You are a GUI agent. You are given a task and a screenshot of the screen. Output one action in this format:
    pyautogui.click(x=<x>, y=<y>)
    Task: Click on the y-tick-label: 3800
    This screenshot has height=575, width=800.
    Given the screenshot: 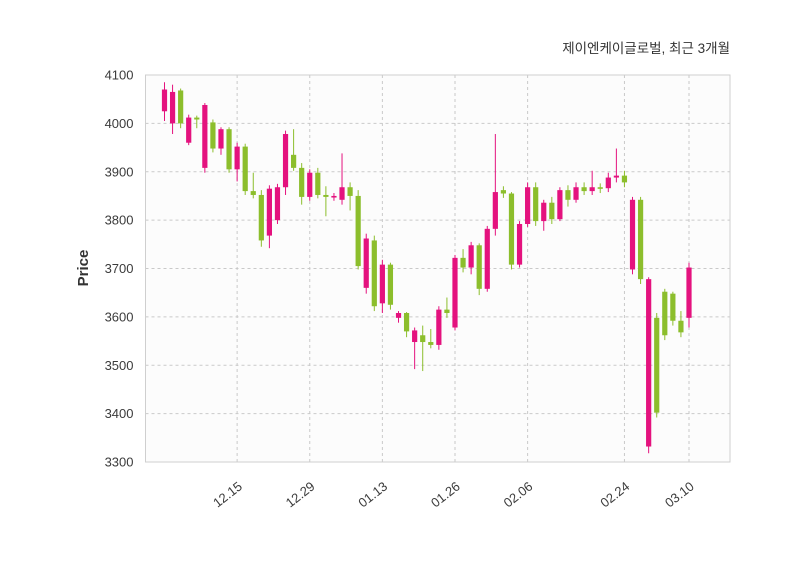 What is the action you would take?
    pyautogui.click(x=119, y=220)
    